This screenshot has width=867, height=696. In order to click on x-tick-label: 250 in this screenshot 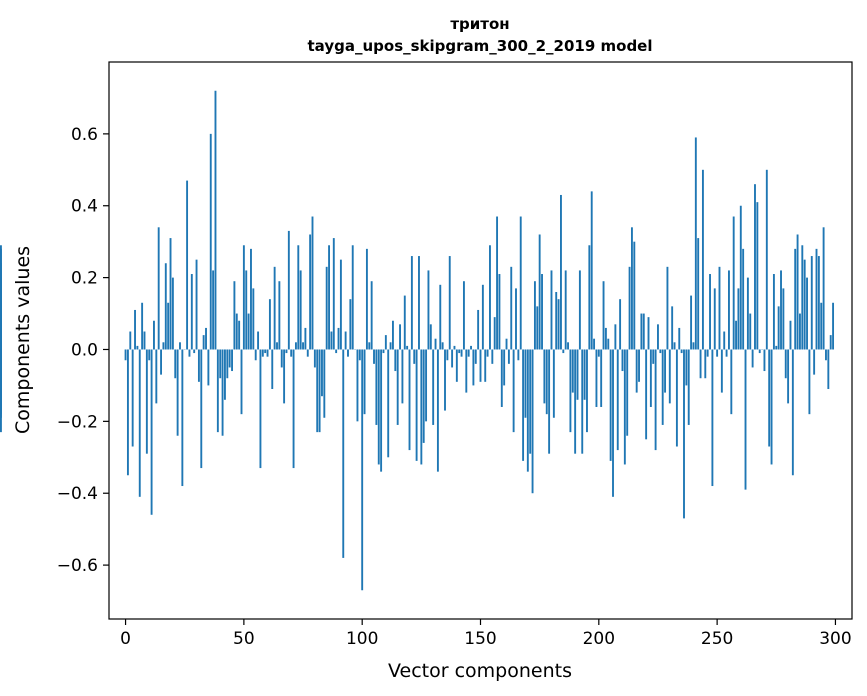, I will do `click(717, 639)`.